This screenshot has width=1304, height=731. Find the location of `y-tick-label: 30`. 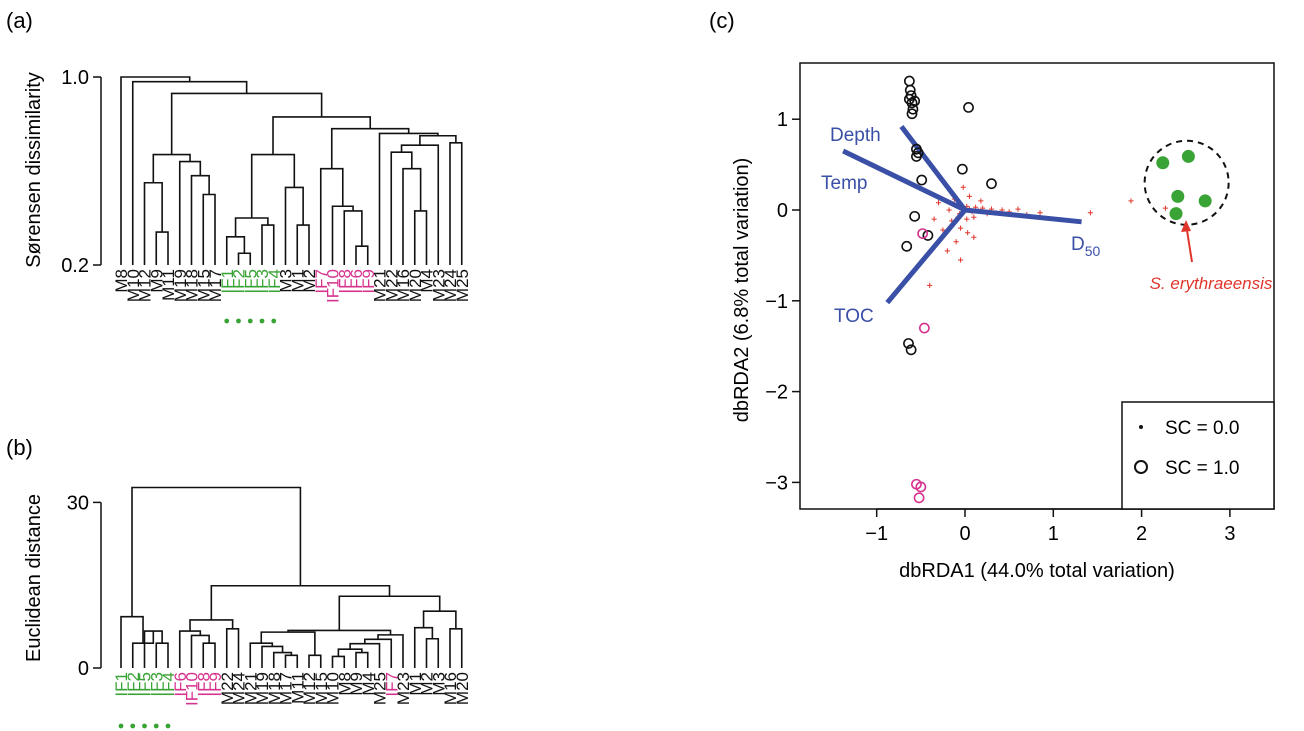

y-tick-label: 30 is located at coordinates (78, 503).